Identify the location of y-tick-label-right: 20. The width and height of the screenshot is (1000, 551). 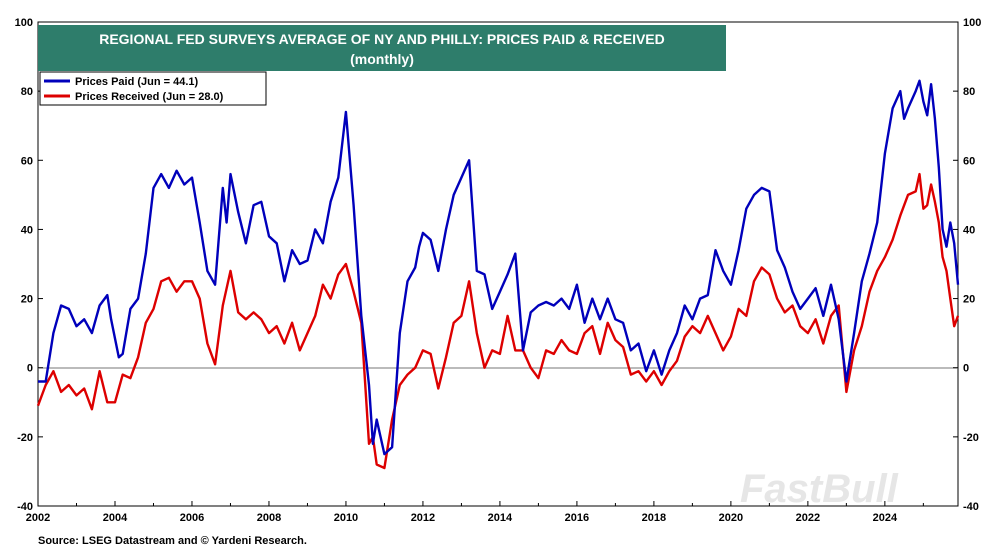
(969, 300).